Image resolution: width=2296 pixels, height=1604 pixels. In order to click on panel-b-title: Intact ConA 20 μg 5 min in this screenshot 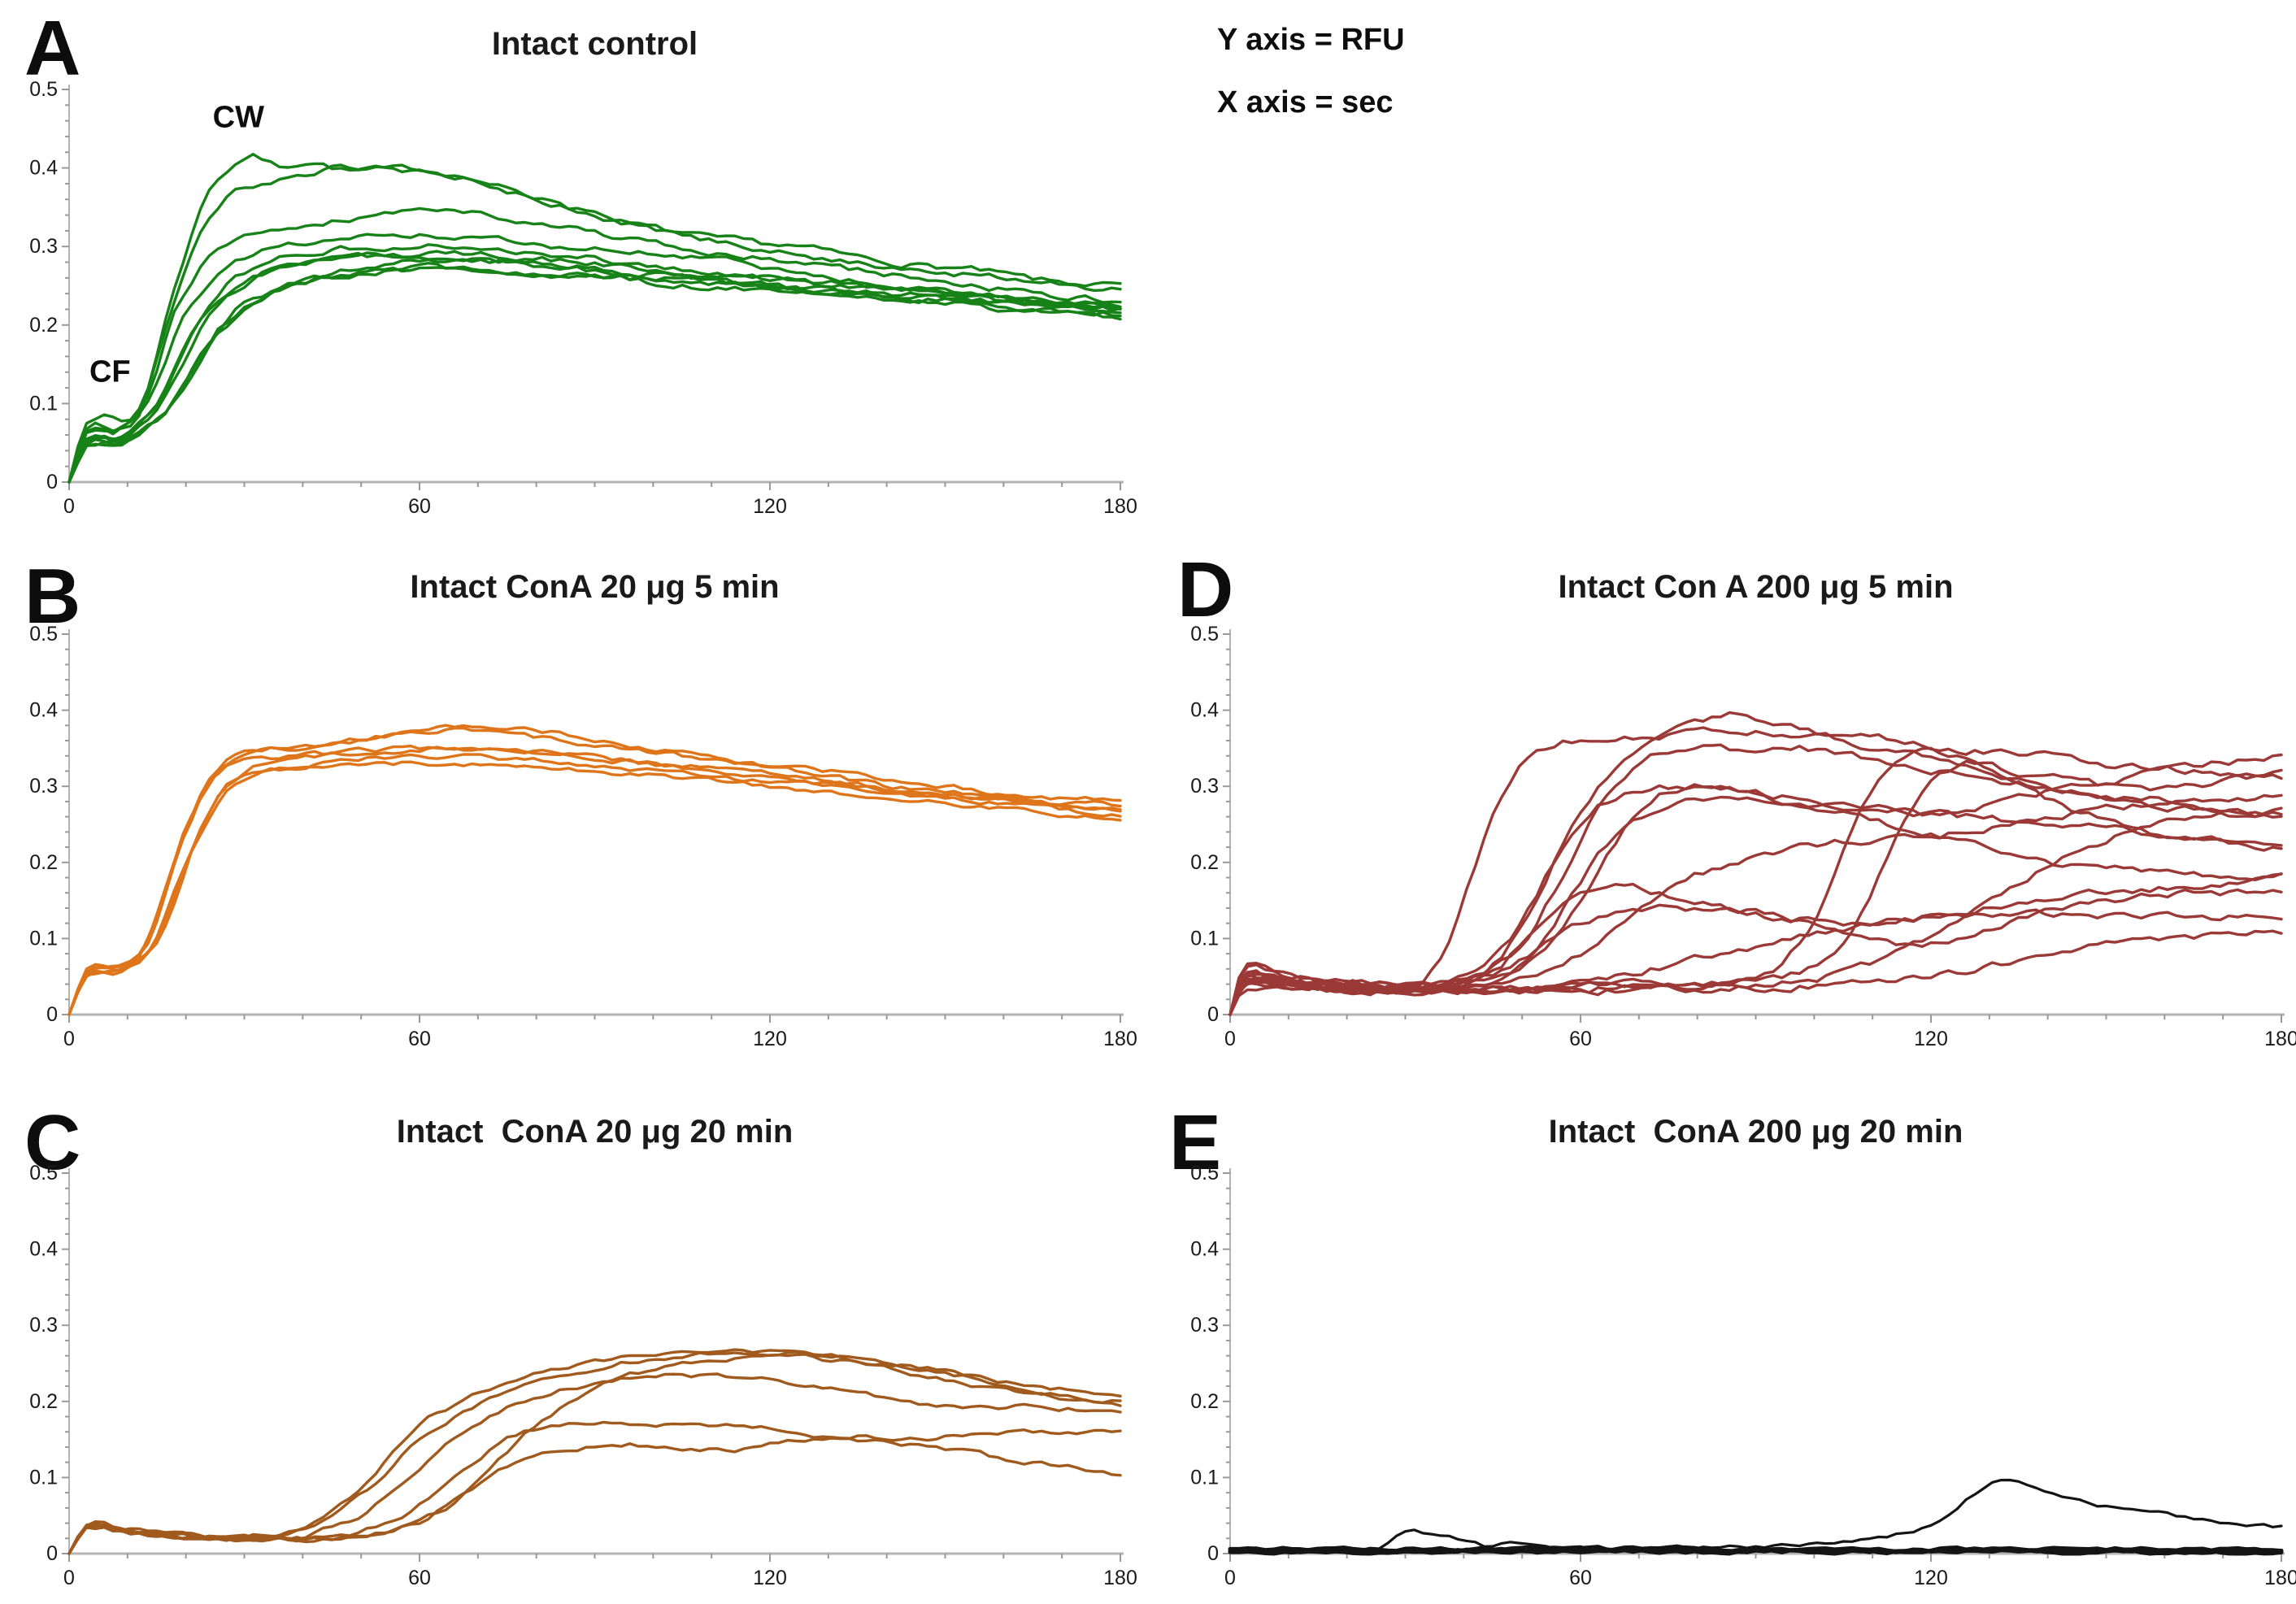, I will do `click(595, 587)`.